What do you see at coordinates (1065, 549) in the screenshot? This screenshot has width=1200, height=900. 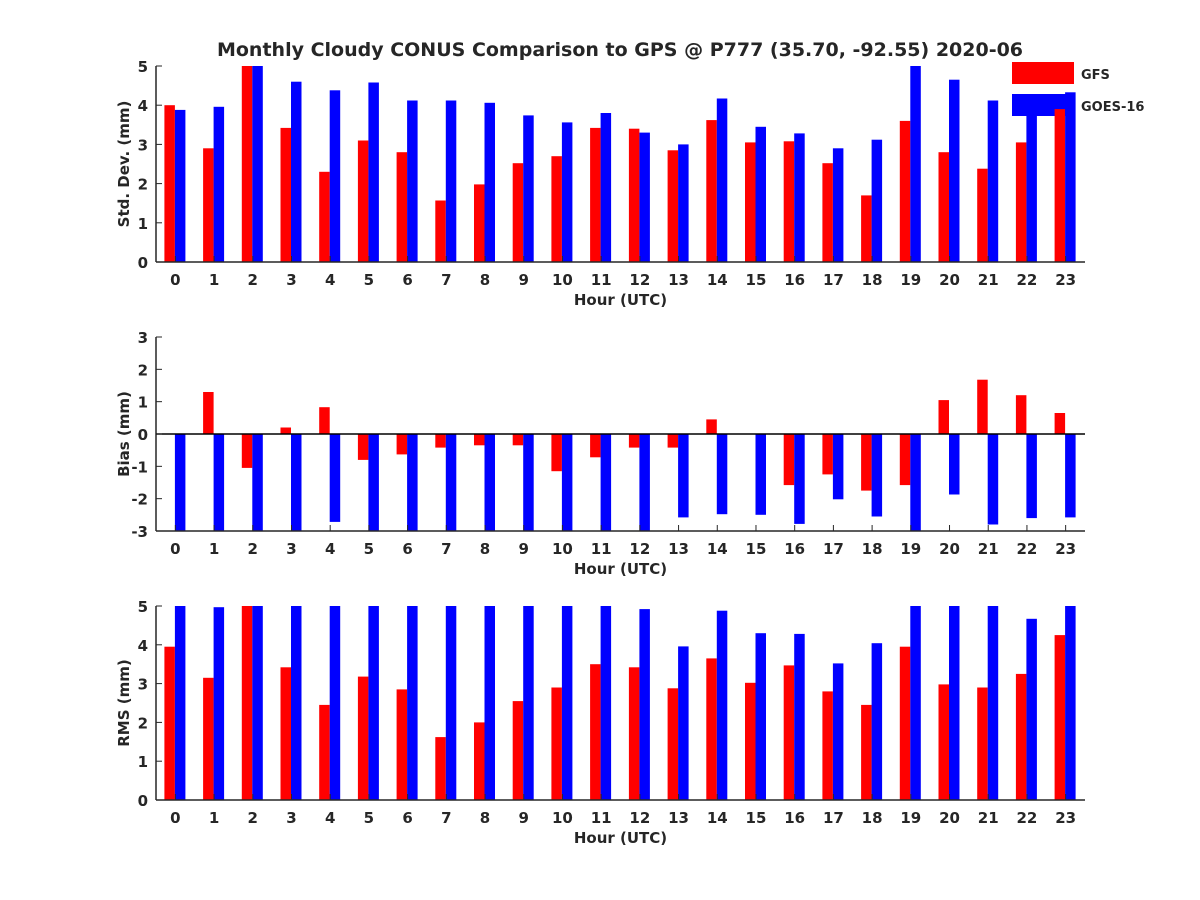 I see `bias-x-tick-label: 23` at bounding box center [1065, 549].